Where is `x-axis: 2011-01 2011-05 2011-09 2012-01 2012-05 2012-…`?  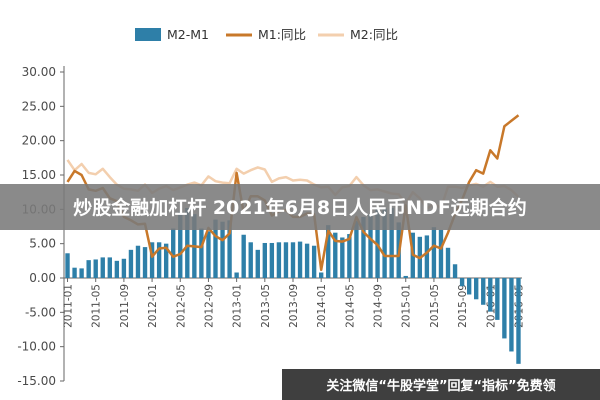
x-axis: 2011-01 2011-05 2011-09 2012-01 2012-05 2012-… is located at coordinates (294, 302).